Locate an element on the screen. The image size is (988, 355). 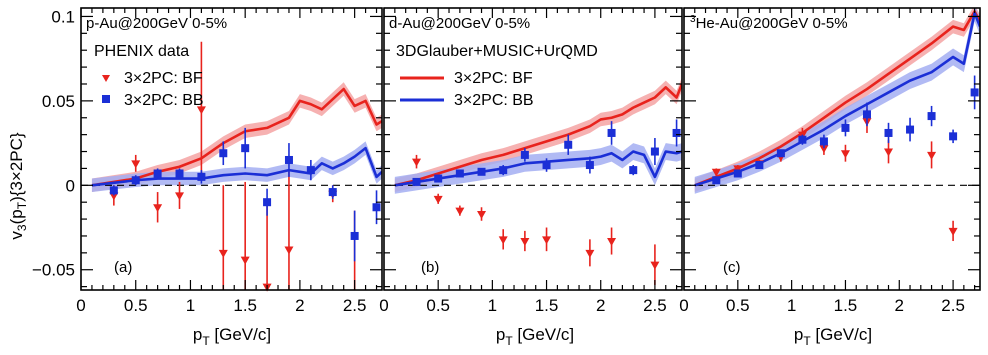
legend-bf-model-label: 3×2PC: BF is located at coordinates (493, 78).